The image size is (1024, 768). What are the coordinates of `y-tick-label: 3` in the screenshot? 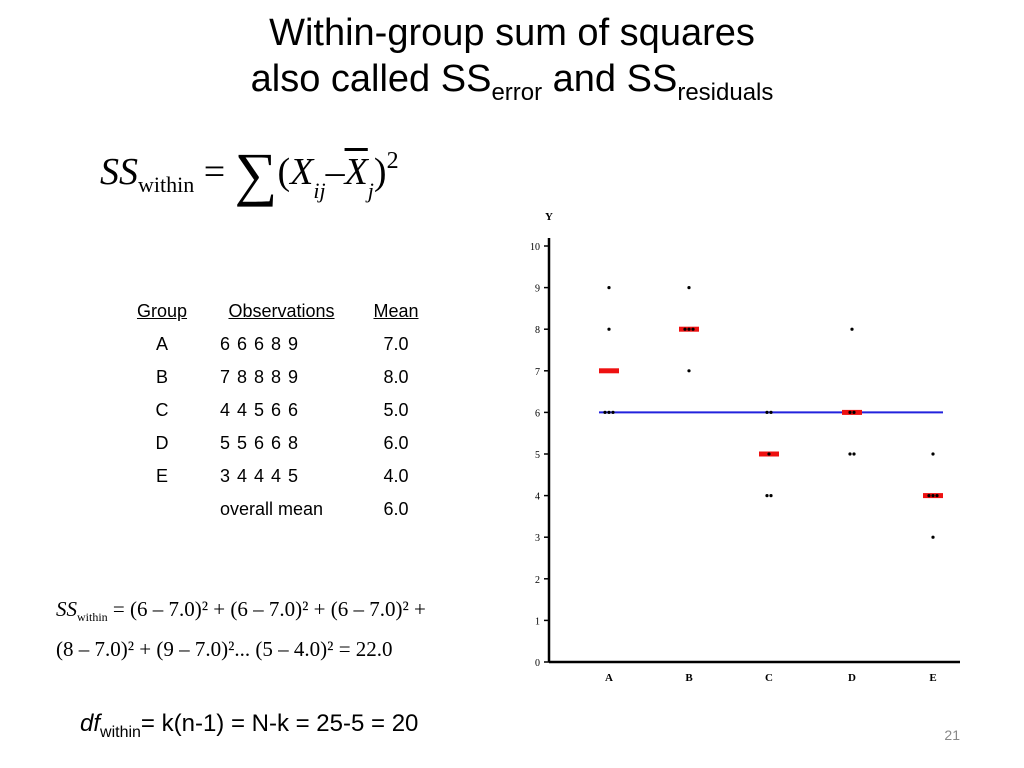 It's located at (537, 538).